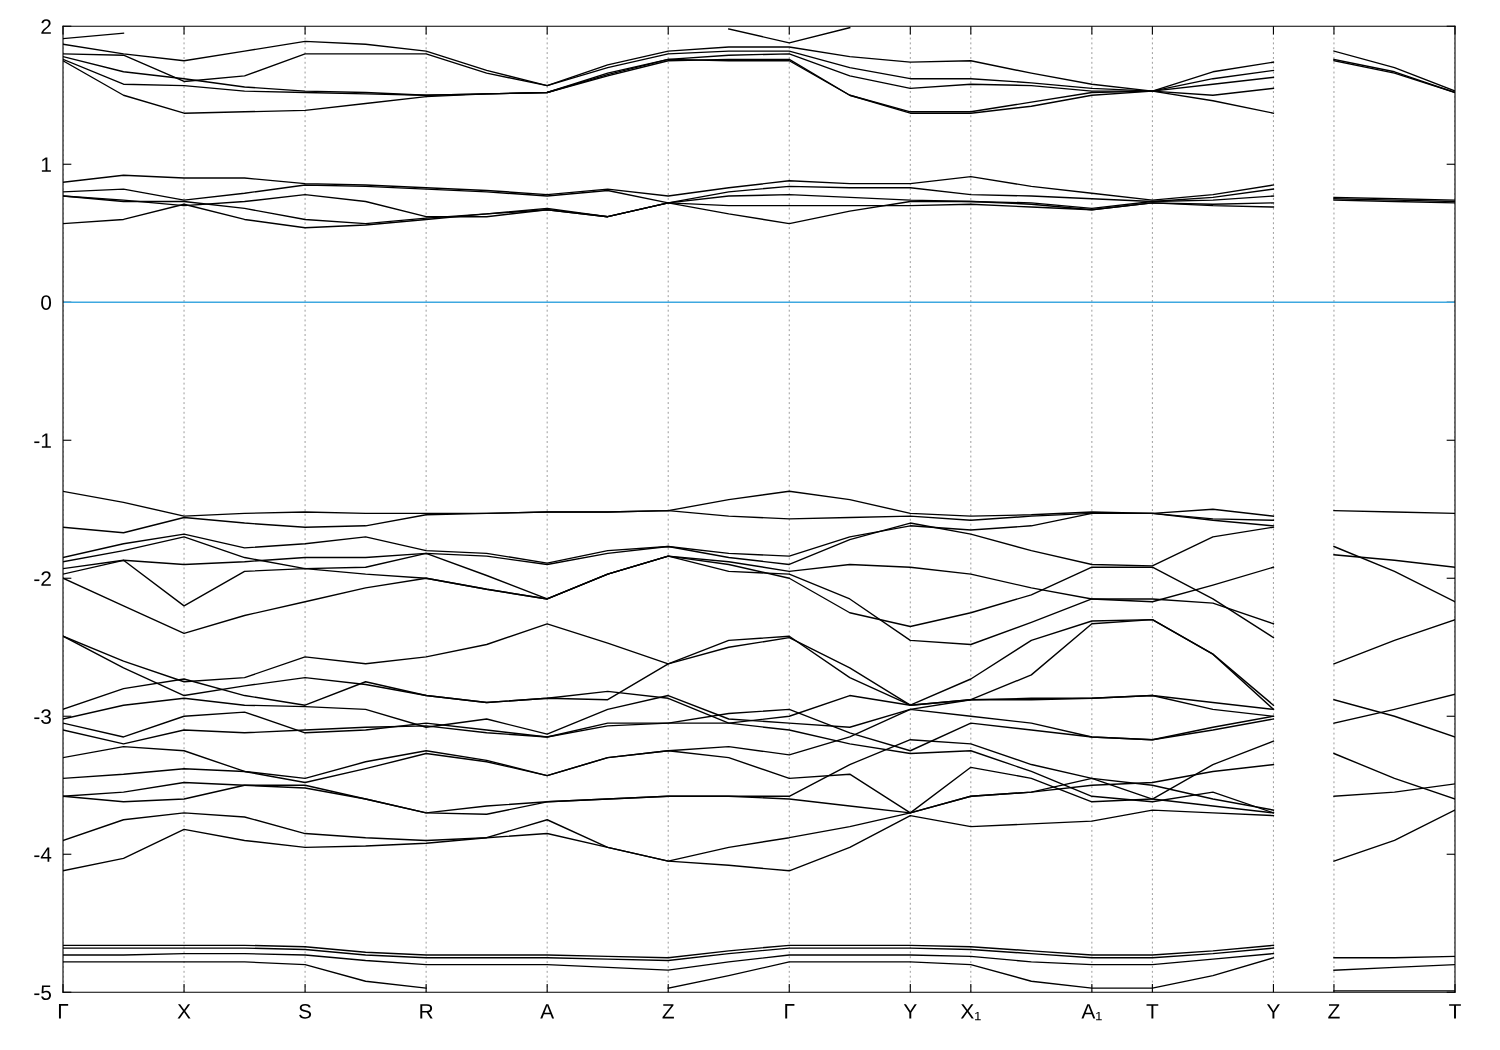 This screenshot has height=1050, width=1500. I want to click on y-tick-label: 1, so click(46, 164).